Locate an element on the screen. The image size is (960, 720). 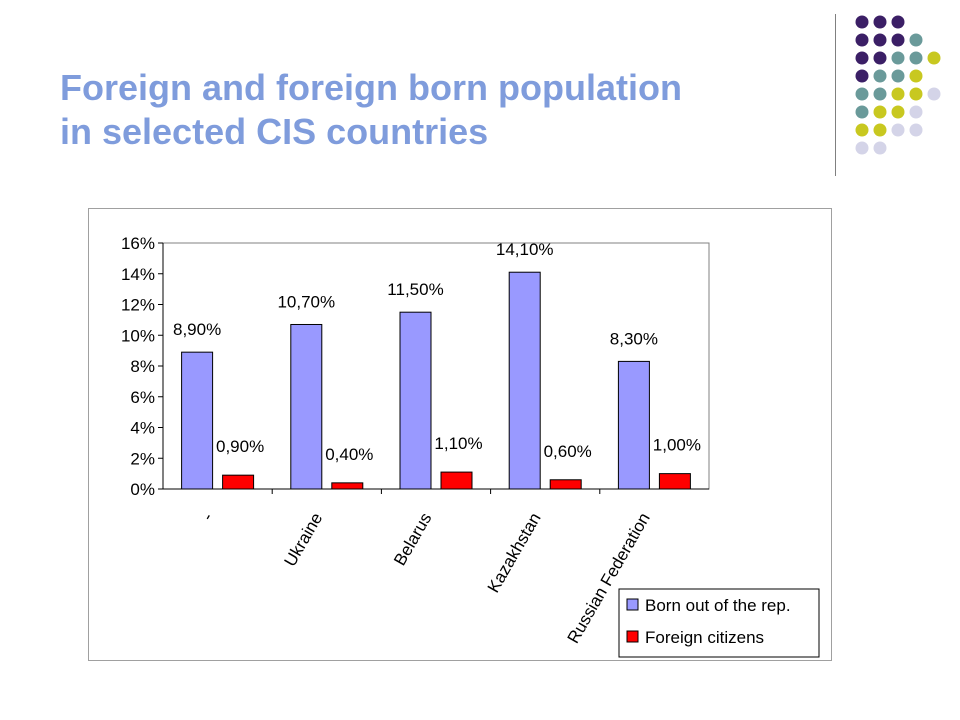
y-tick-label: 0% is located at coordinates (142, 489).